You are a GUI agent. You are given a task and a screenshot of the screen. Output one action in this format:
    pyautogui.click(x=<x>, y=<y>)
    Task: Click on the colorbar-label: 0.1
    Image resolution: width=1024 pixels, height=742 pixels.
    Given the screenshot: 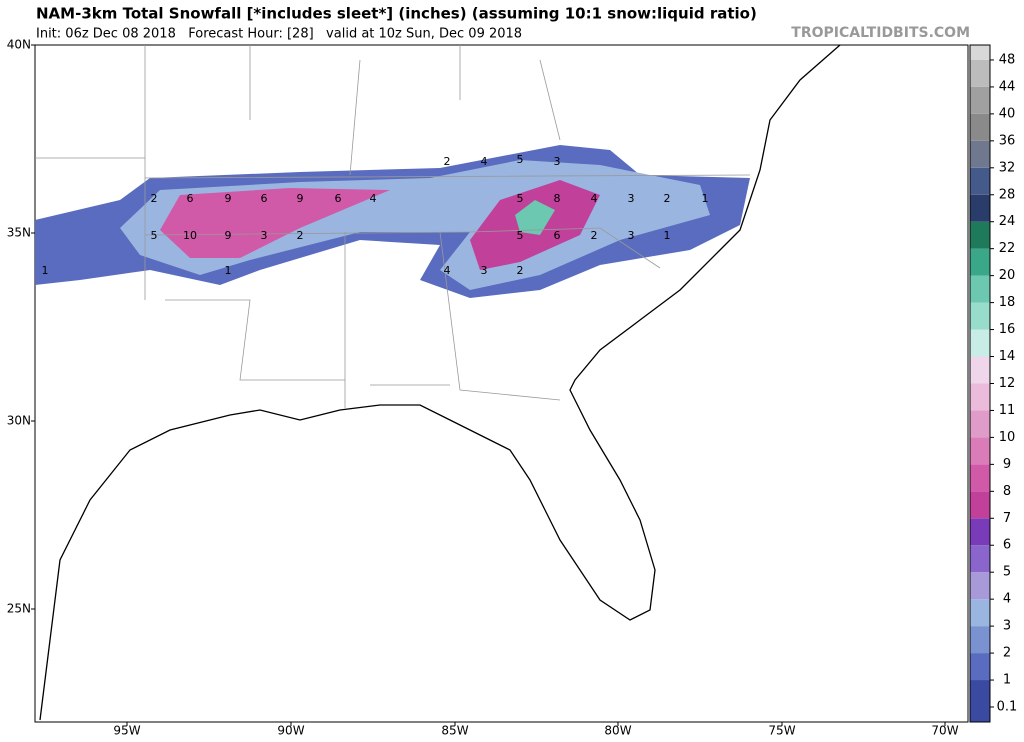 What is the action you would take?
    pyautogui.click(x=1007, y=707)
    